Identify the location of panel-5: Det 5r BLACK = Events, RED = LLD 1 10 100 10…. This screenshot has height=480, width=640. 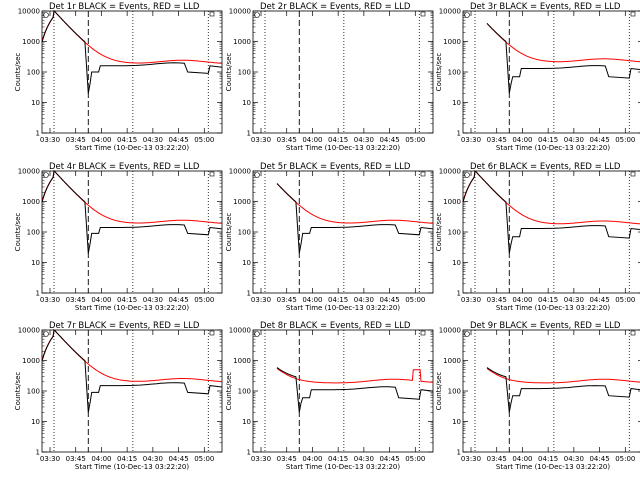
(329, 237).